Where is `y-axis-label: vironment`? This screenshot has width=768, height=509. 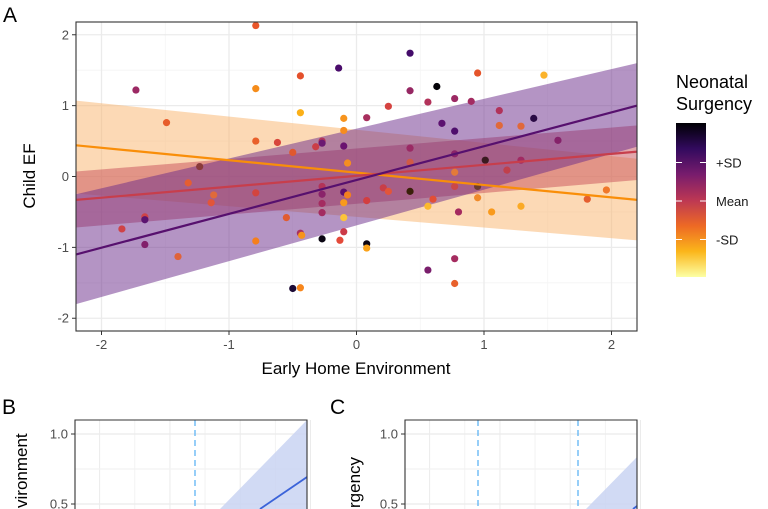
y-axis-label: vironment is located at coordinates (21, 470).